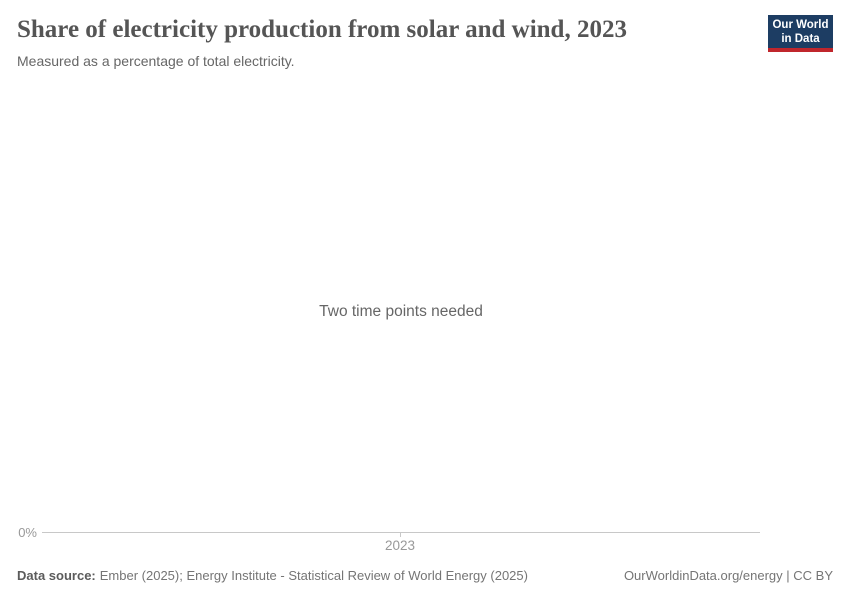  What do you see at coordinates (56, 575) in the screenshot?
I see `data-source-label: Data source:` at bounding box center [56, 575].